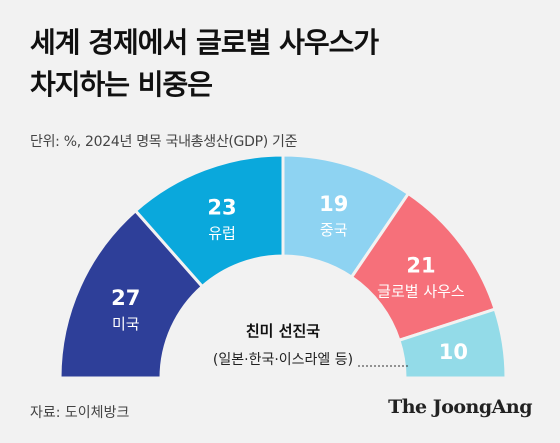  I want to click on slice-value-4: 10, so click(453, 352).